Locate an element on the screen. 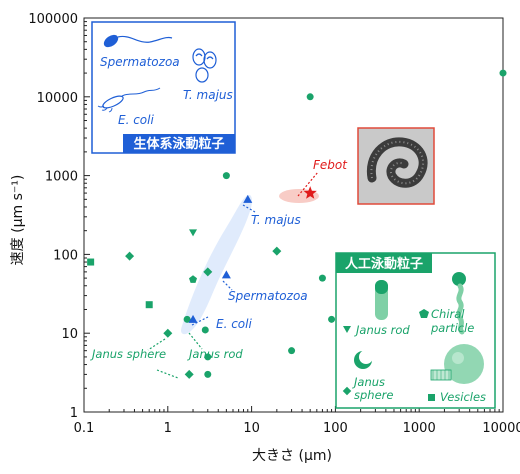 The width and height of the screenshot is (520, 474). y-tick-label: 1000 is located at coordinates (61, 177).